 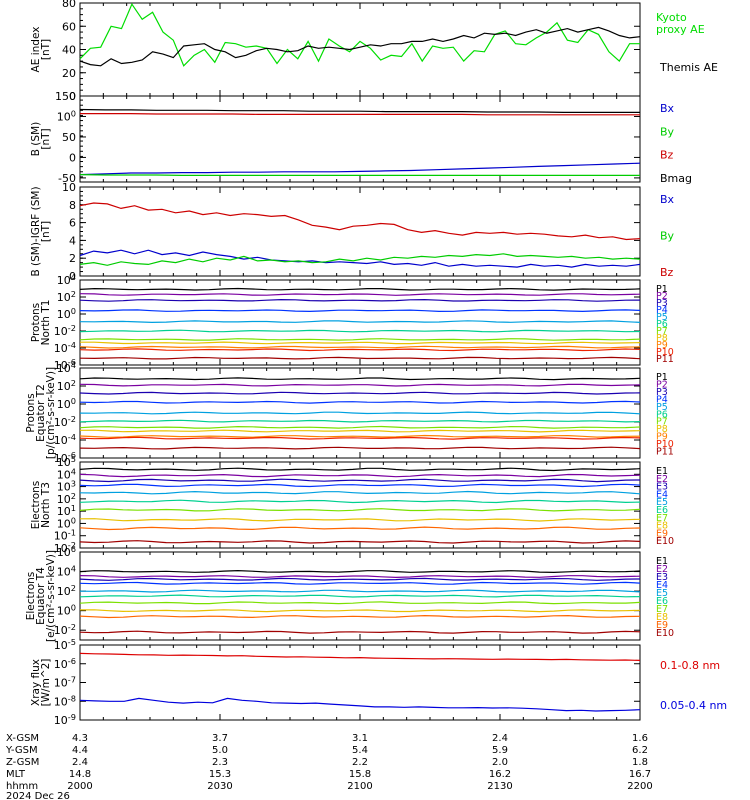 What do you see at coordinates (662, 324) in the screenshot?
I see `legend-p6: P6` at bounding box center [662, 324].